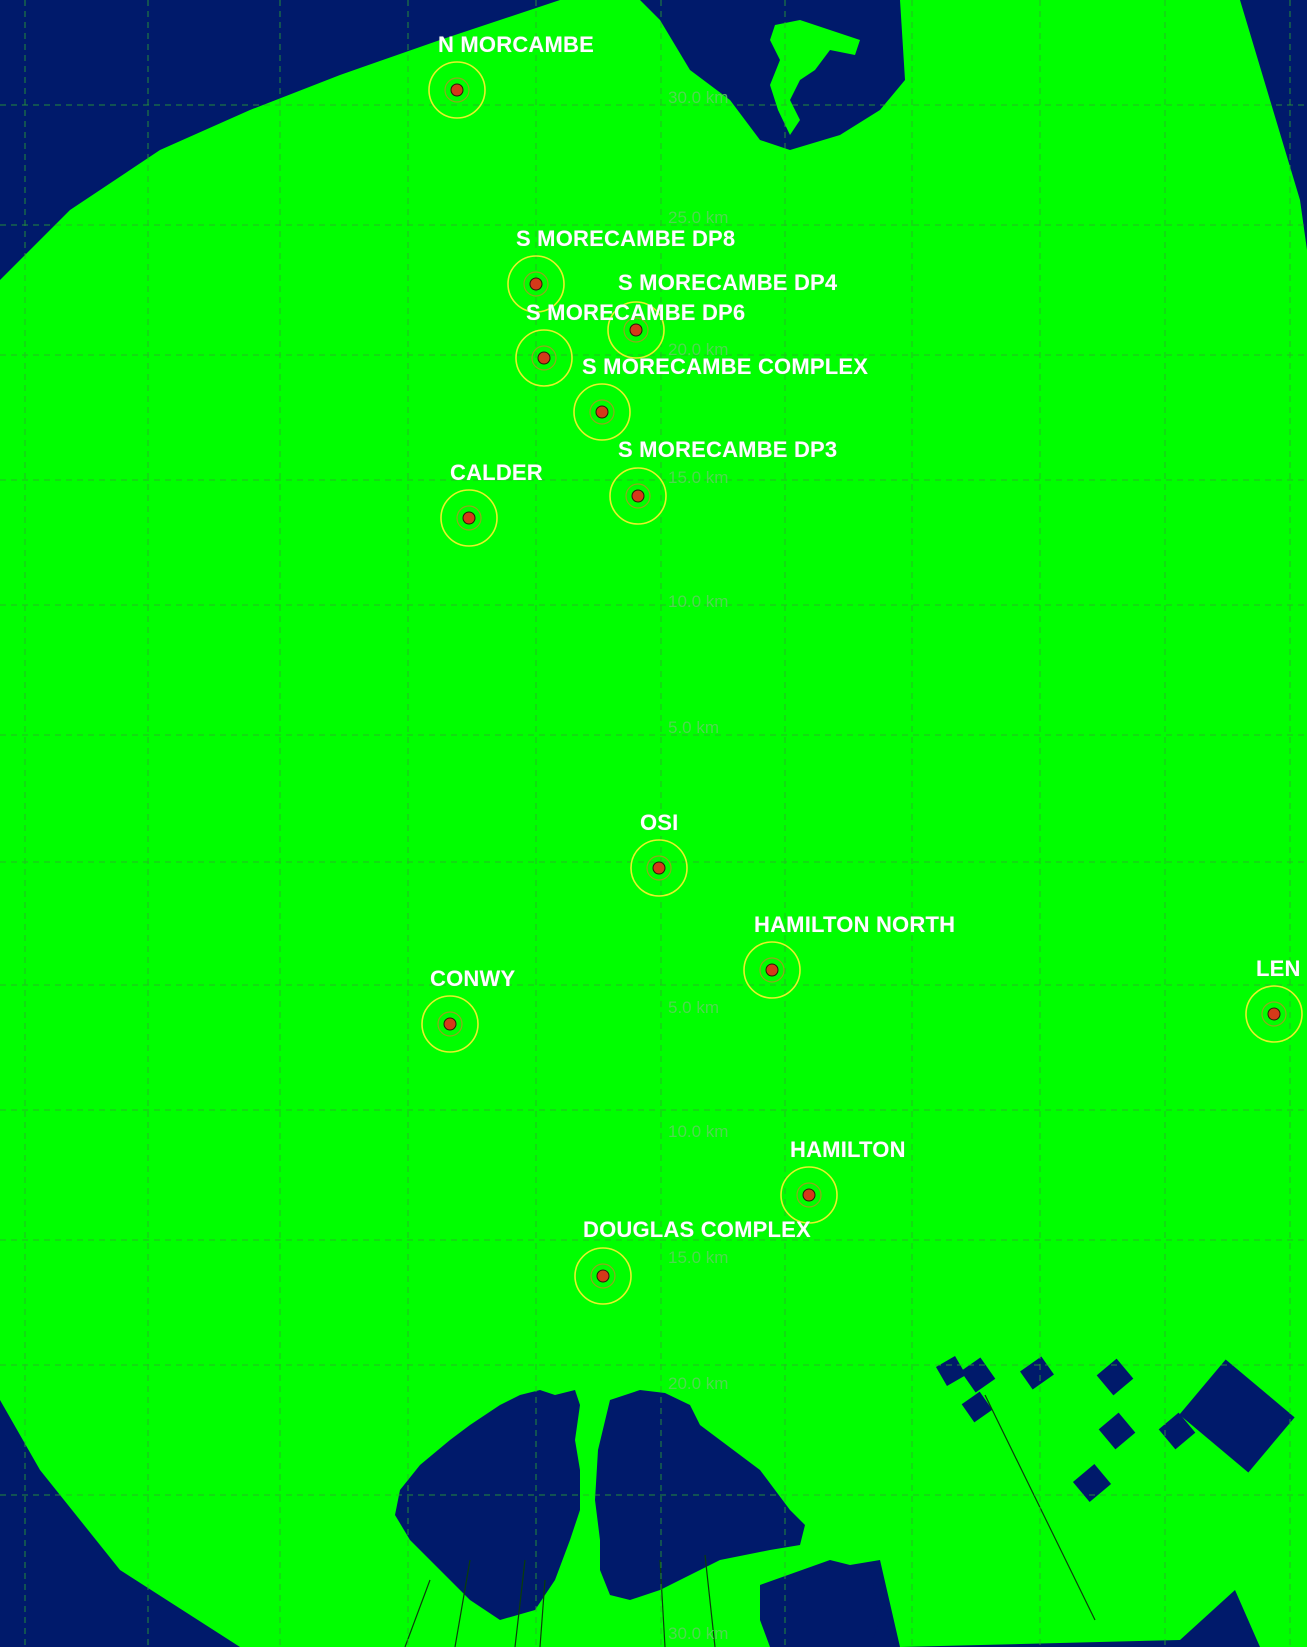 The height and width of the screenshot is (1647, 1307). I want to click on site-label-s-morecambe-dp4: S MORECAMBE DP4, so click(728, 282).